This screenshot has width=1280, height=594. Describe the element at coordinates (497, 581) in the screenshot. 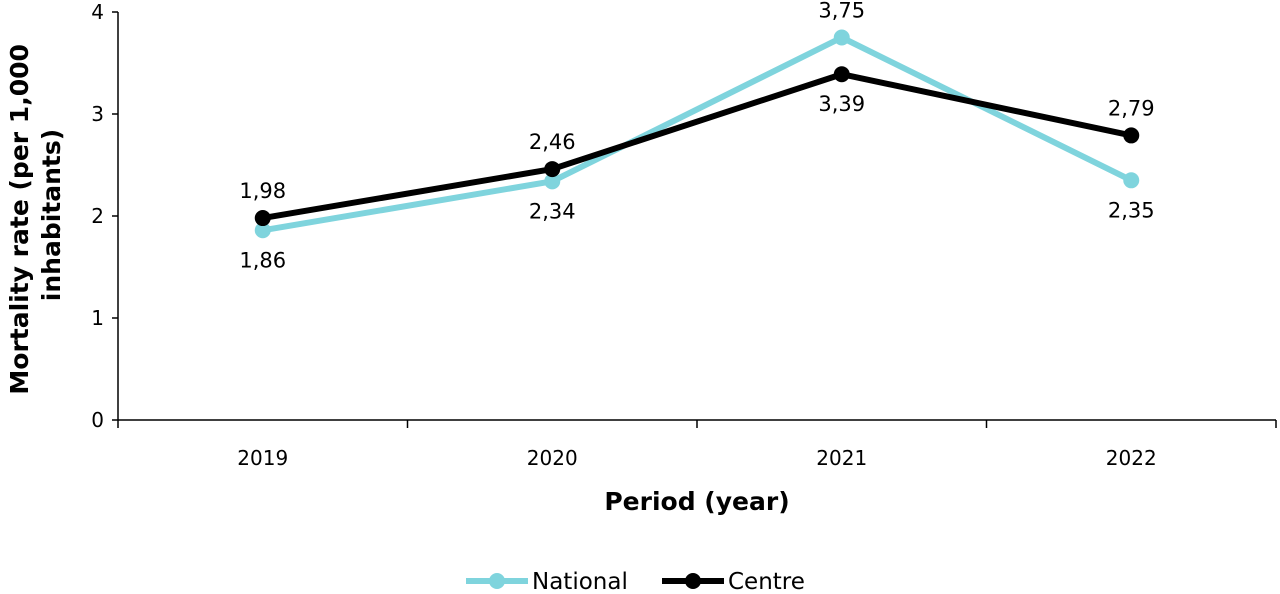

I see `legend-swatch-marker-national` at that location.